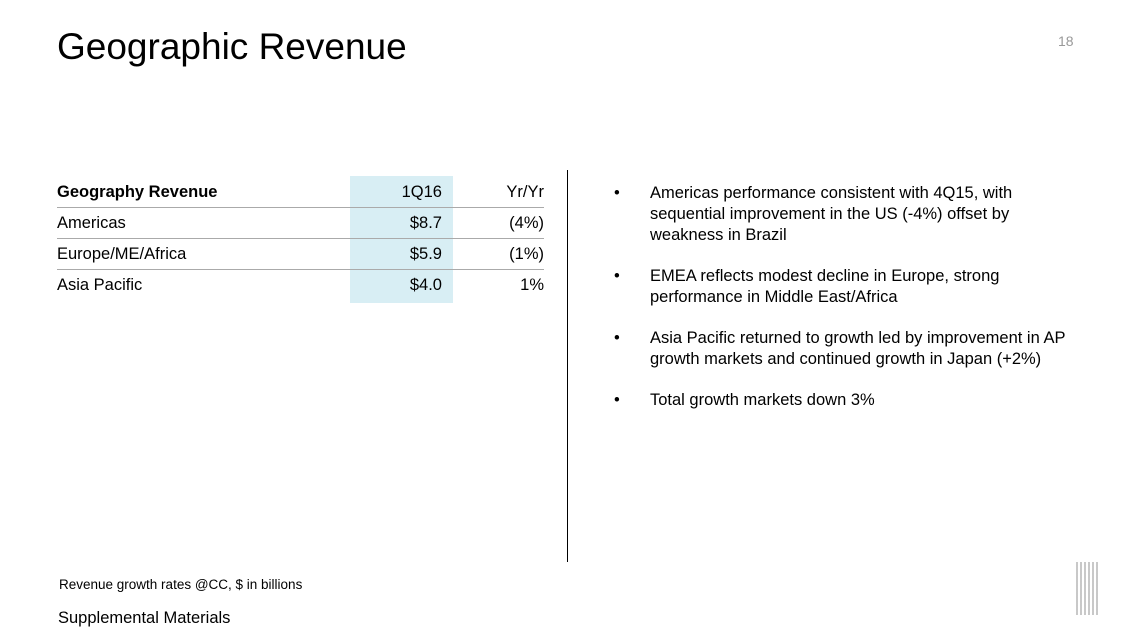 The width and height of the screenshot is (1129, 633). I want to click on header-1q16: 1Q16, so click(421, 191).